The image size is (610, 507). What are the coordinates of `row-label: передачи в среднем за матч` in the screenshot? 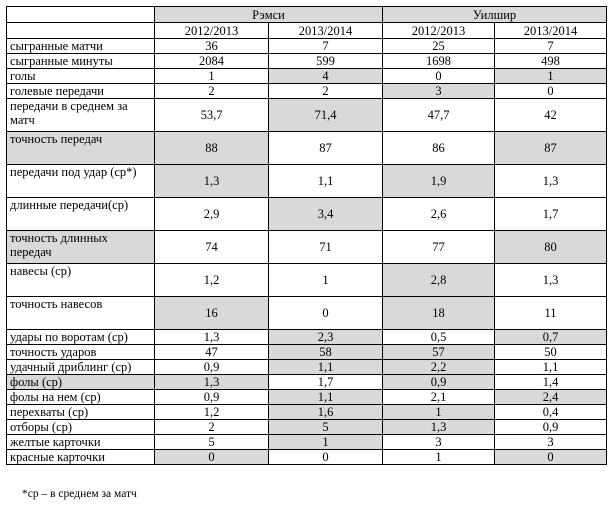 It's located at (80, 115).